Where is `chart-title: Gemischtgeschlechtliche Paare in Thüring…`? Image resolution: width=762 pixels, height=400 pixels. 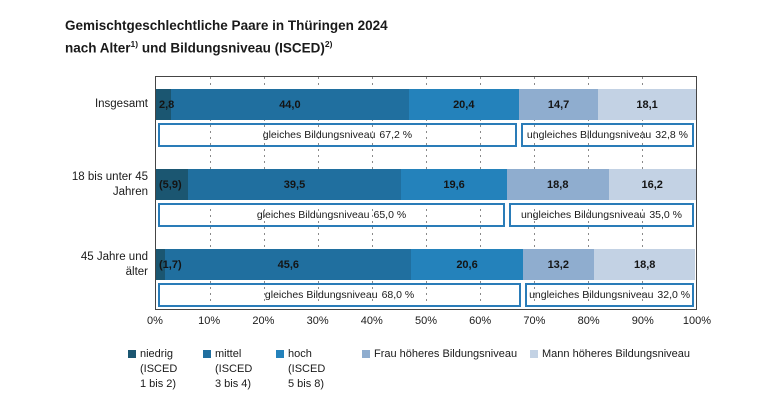
chart-title: Gemischtgeschlechtliche Paare in Thüring… is located at coordinates (226, 37).